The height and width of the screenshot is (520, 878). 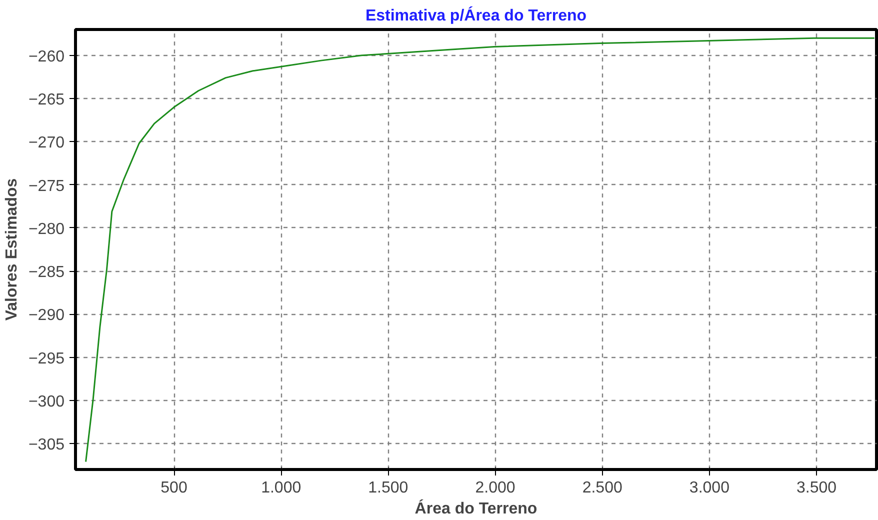 I want to click on x-tick-label: 500, so click(x=174, y=488).